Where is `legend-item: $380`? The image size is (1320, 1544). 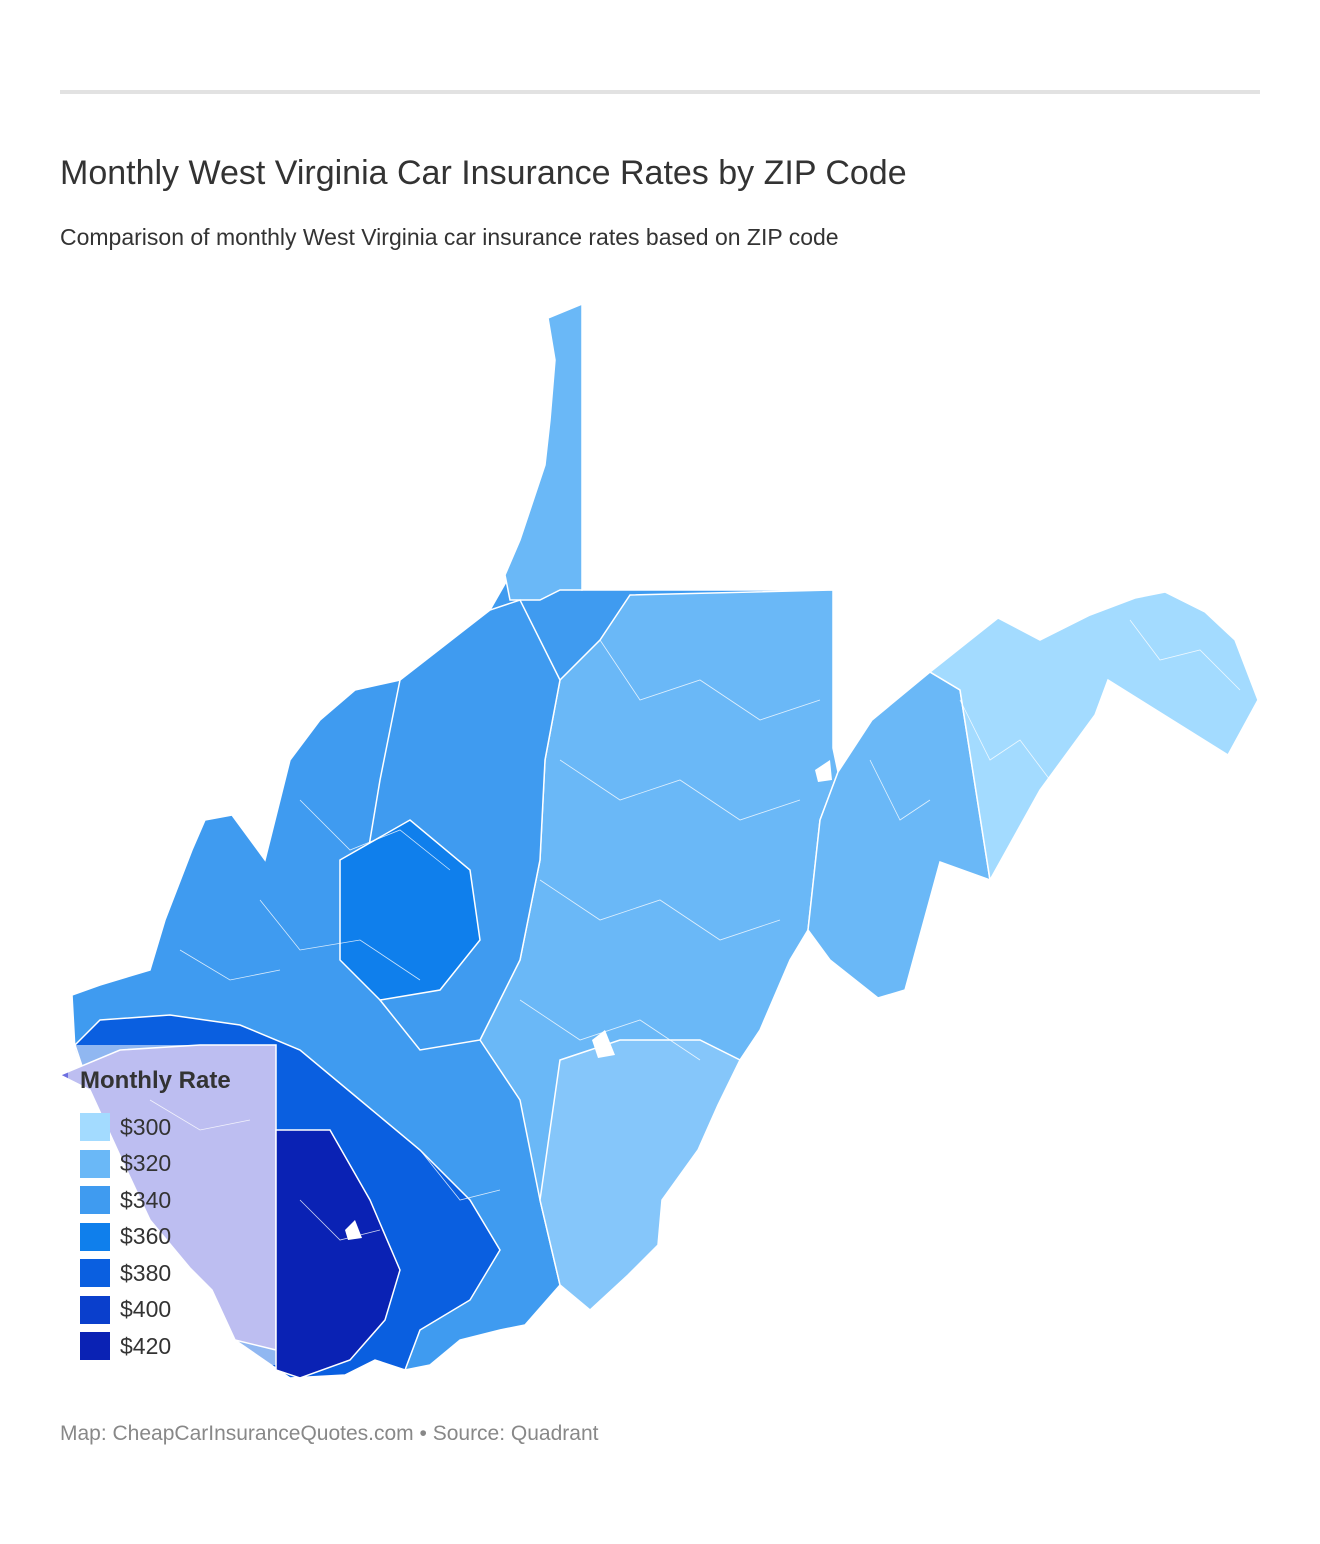
legend-item: $380 is located at coordinates (125, 1273).